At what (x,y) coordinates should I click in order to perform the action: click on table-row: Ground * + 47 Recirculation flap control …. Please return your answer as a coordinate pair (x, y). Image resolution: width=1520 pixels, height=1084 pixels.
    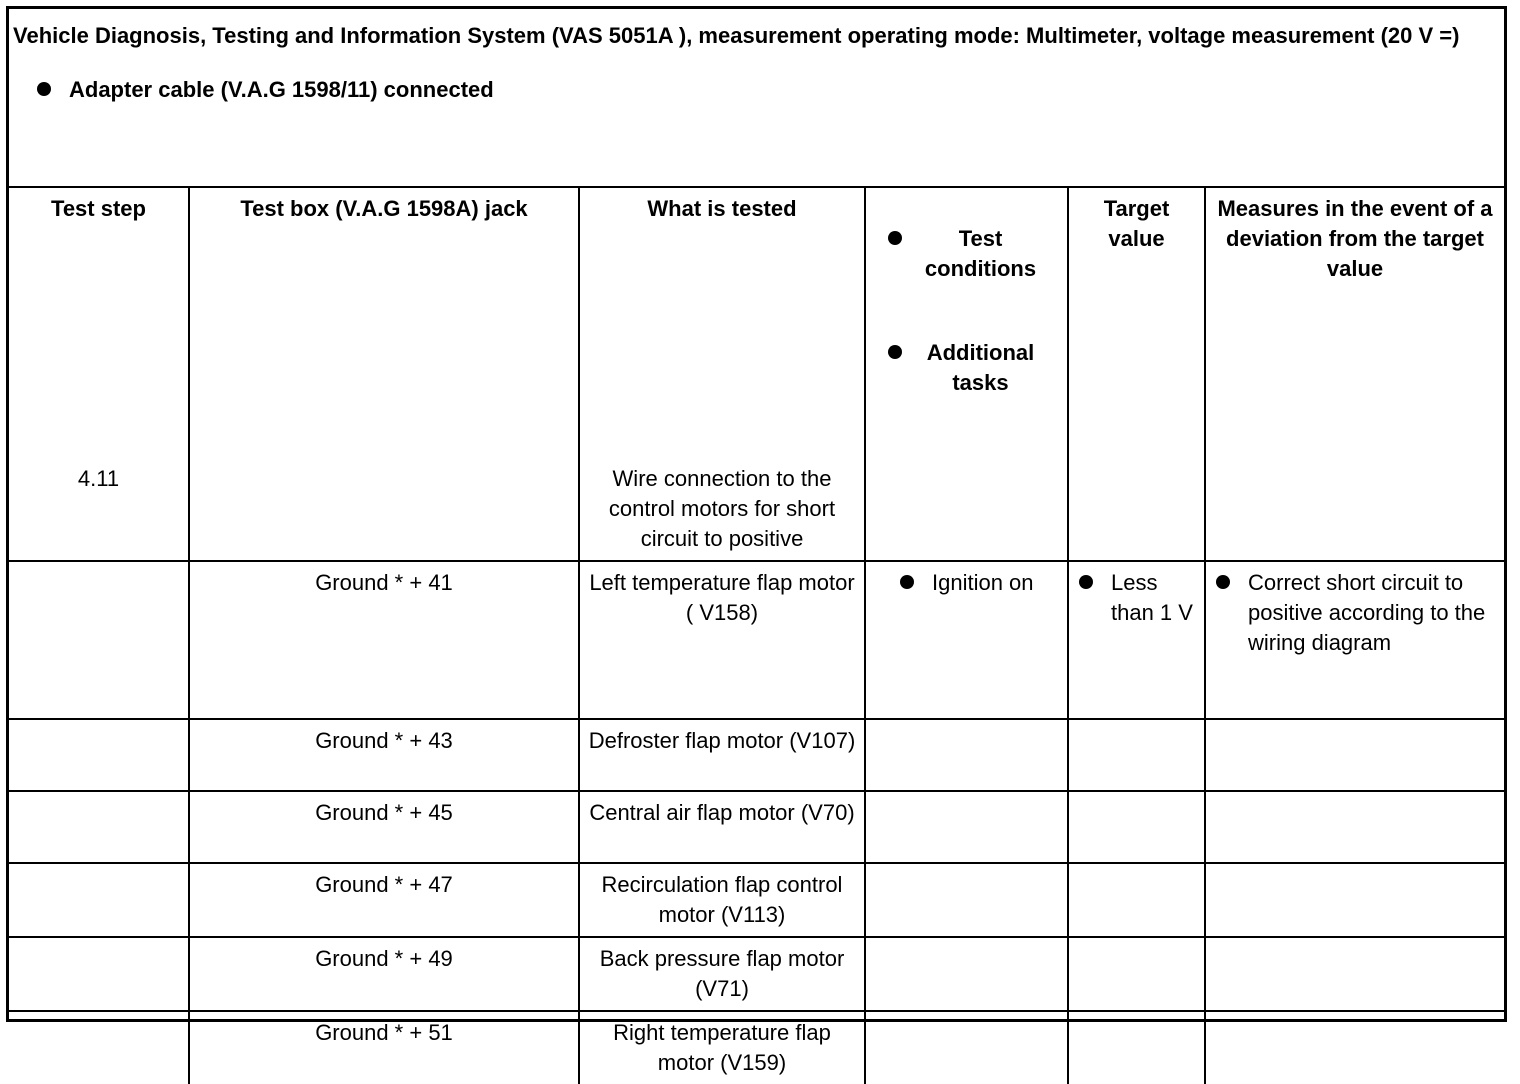
    Looking at the image, I should click on (756, 900).